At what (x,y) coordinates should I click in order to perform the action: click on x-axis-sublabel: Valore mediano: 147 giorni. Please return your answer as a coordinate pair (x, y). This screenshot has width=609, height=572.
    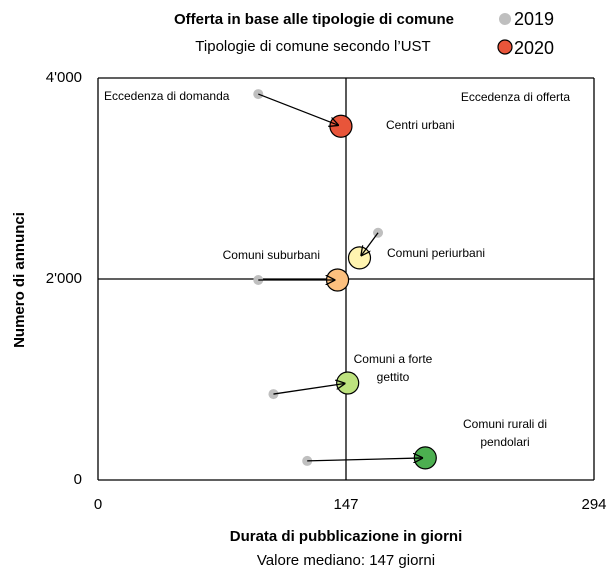
    Looking at the image, I should click on (346, 560).